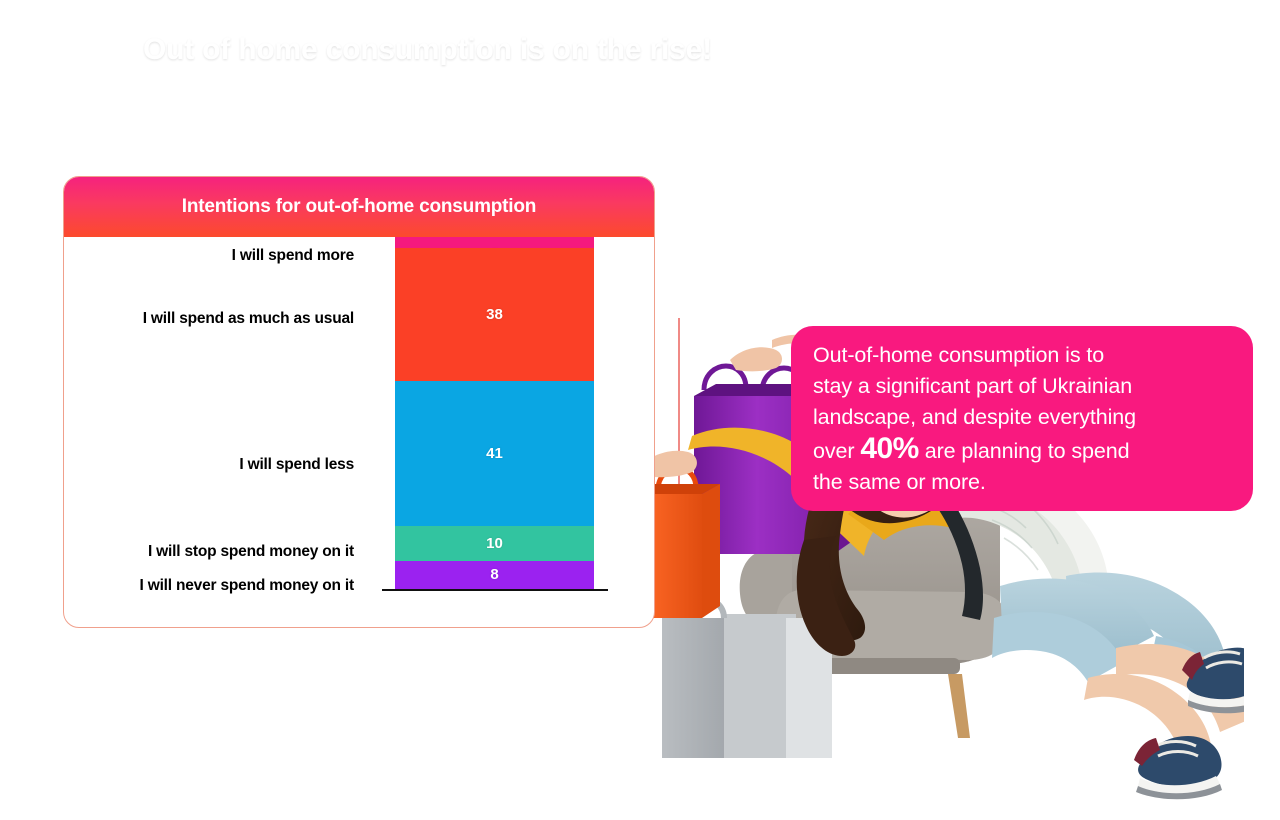 Image resolution: width=1280 pixels, height=820 pixels. I want to click on bar-segment: 38, so click(494, 314).